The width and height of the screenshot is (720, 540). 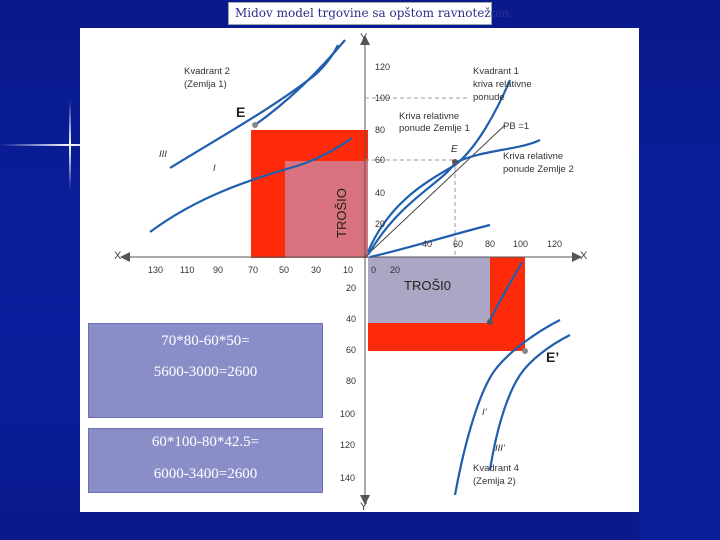 I want to click on formula-box-2: 60*100-80*42.5= 6000-3400=2600, so click(x=205, y=460).